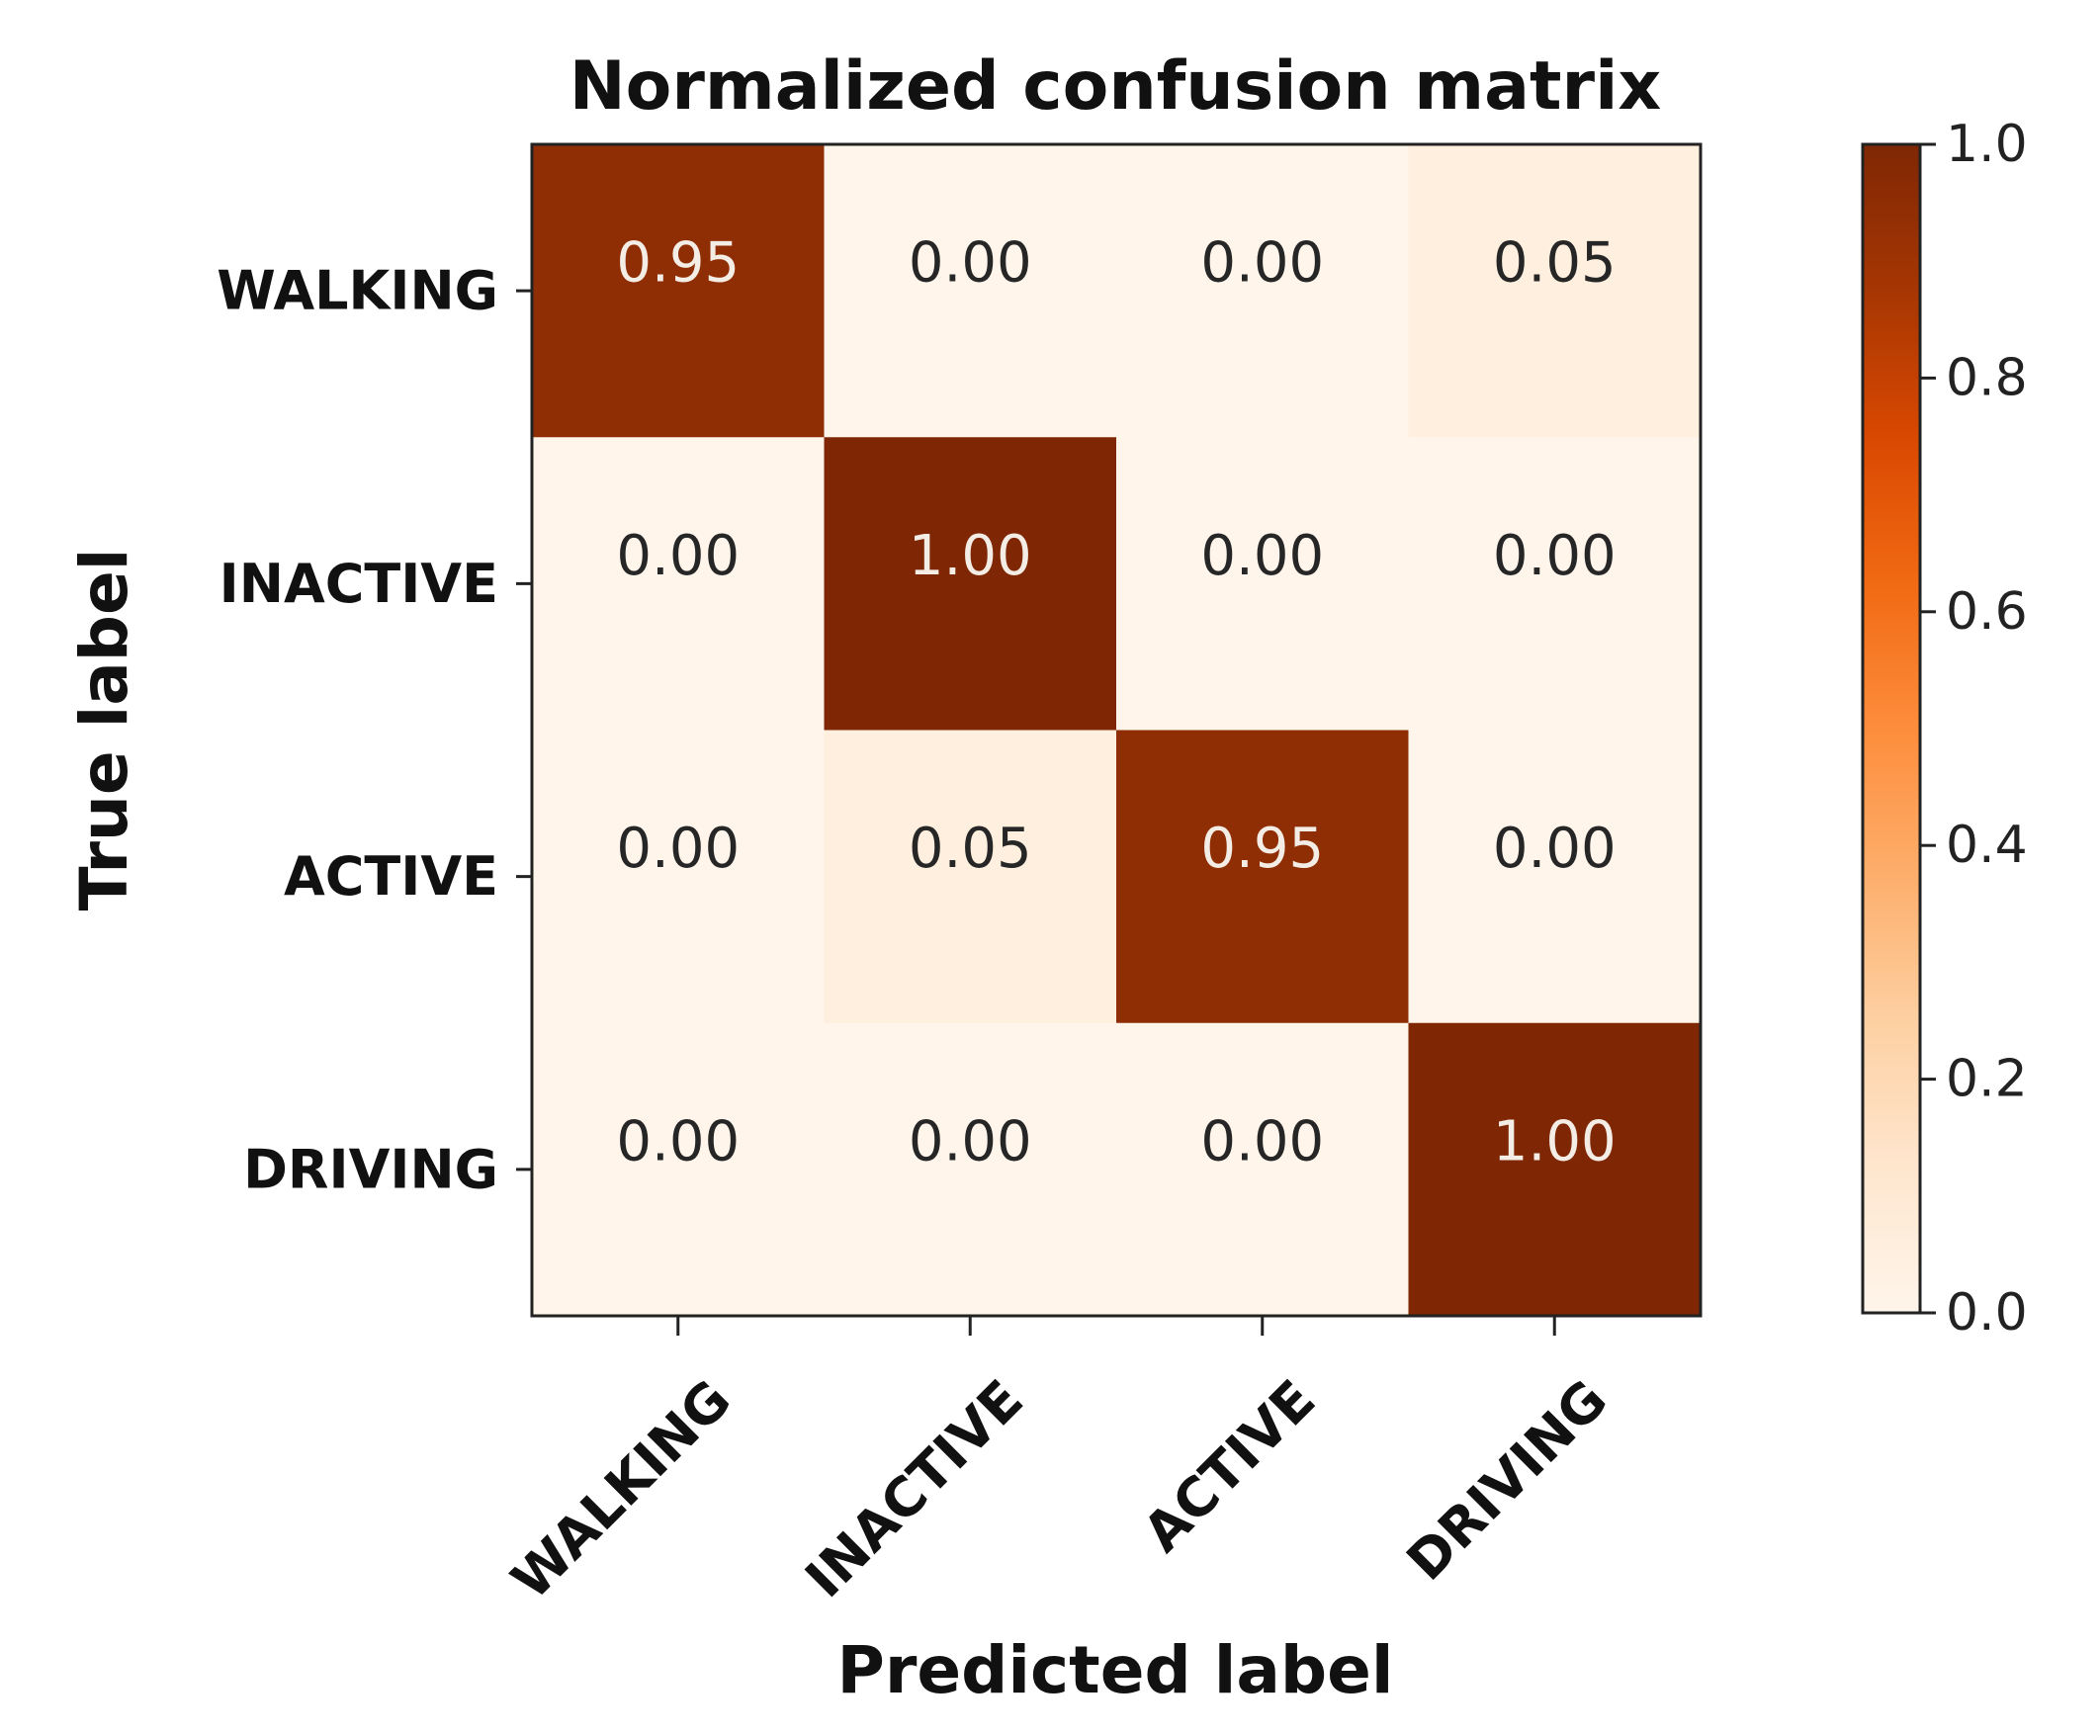 Image resolution: width=2100 pixels, height=1736 pixels. I want to click on y-tick-label: DRIVING, so click(370, 1169).